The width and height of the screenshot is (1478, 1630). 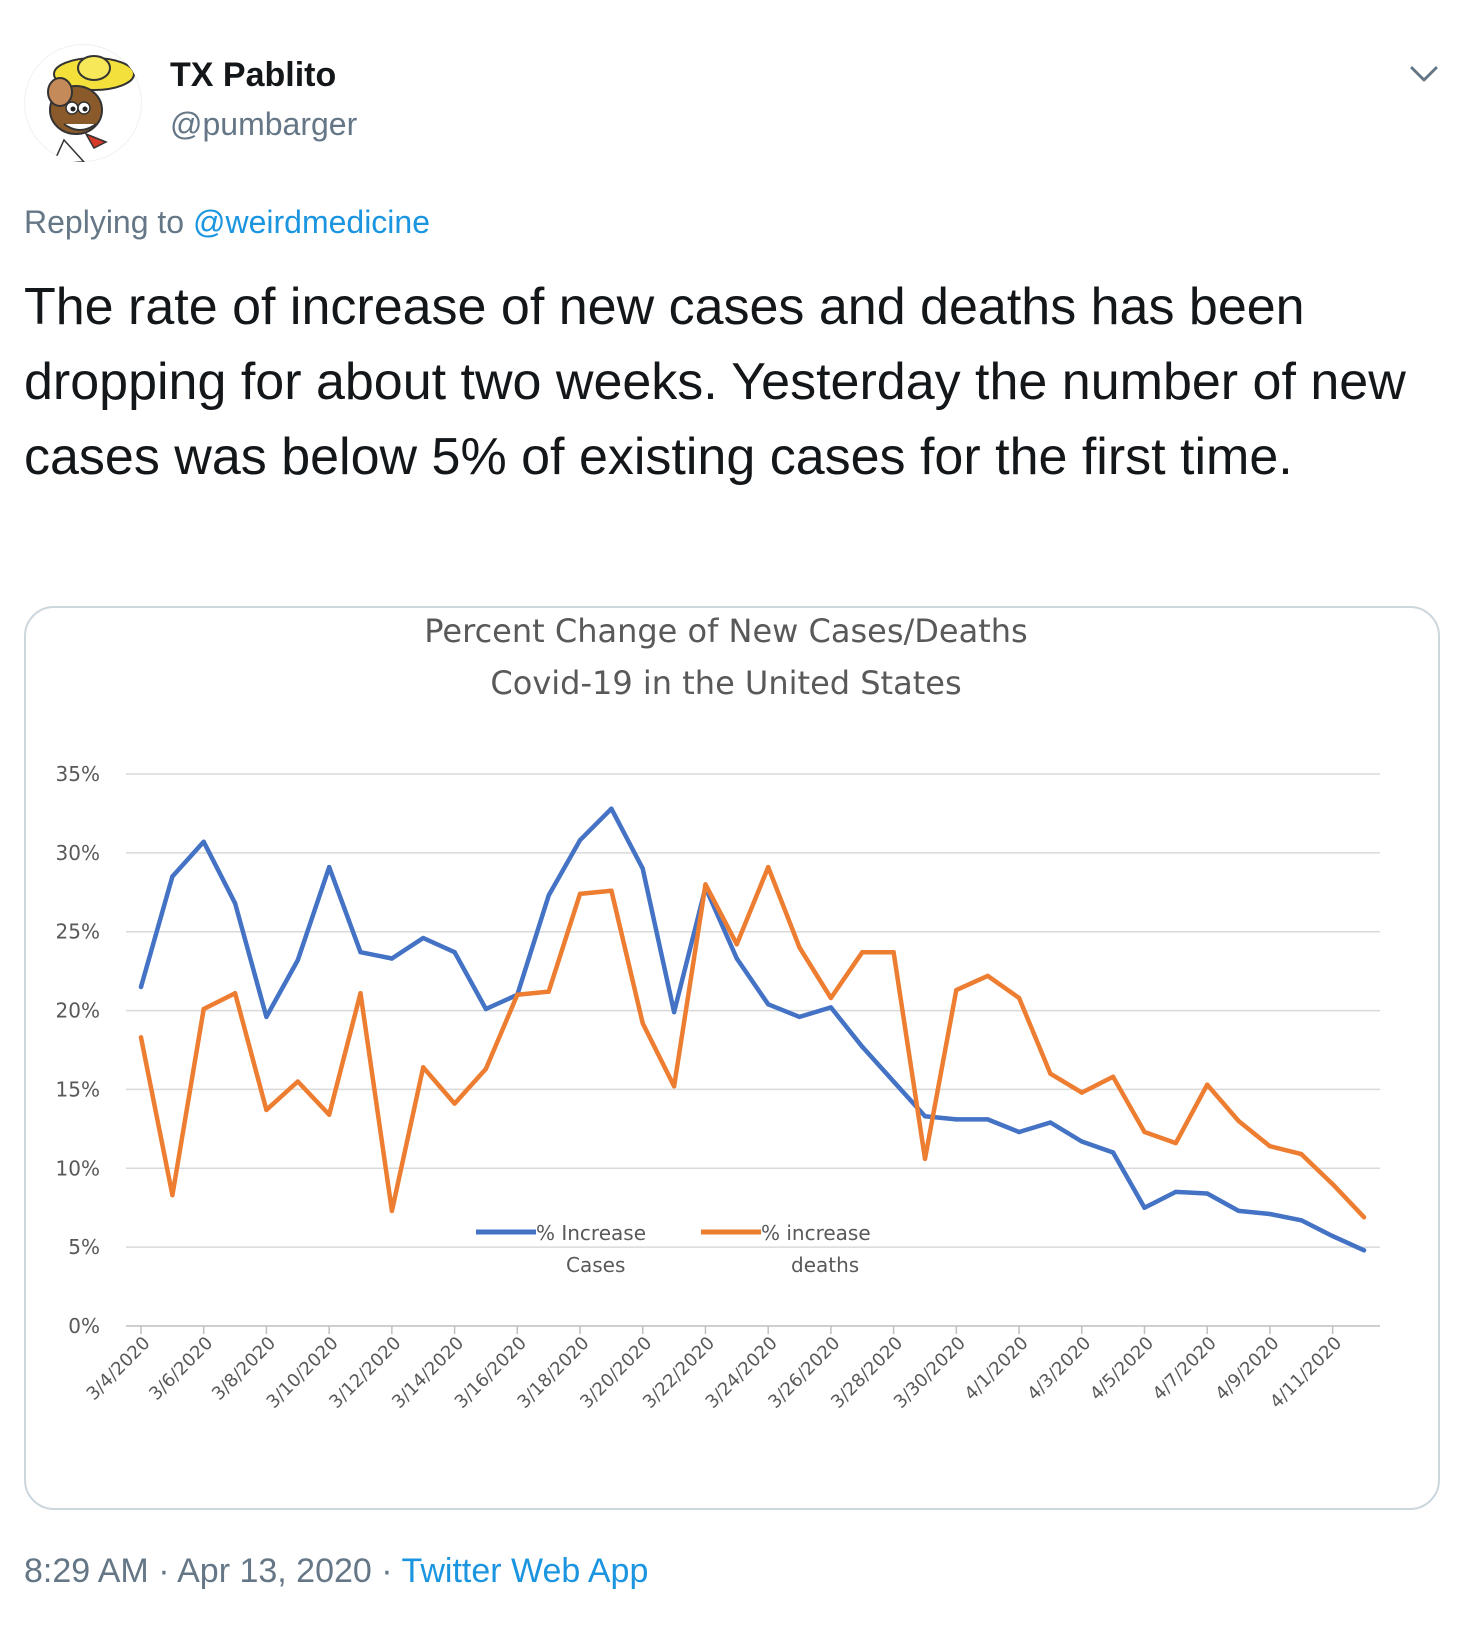 What do you see at coordinates (997, 1369) in the screenshot?
I see `x-tick-label: 4/1/2020` at bounding box center [997, 1369].